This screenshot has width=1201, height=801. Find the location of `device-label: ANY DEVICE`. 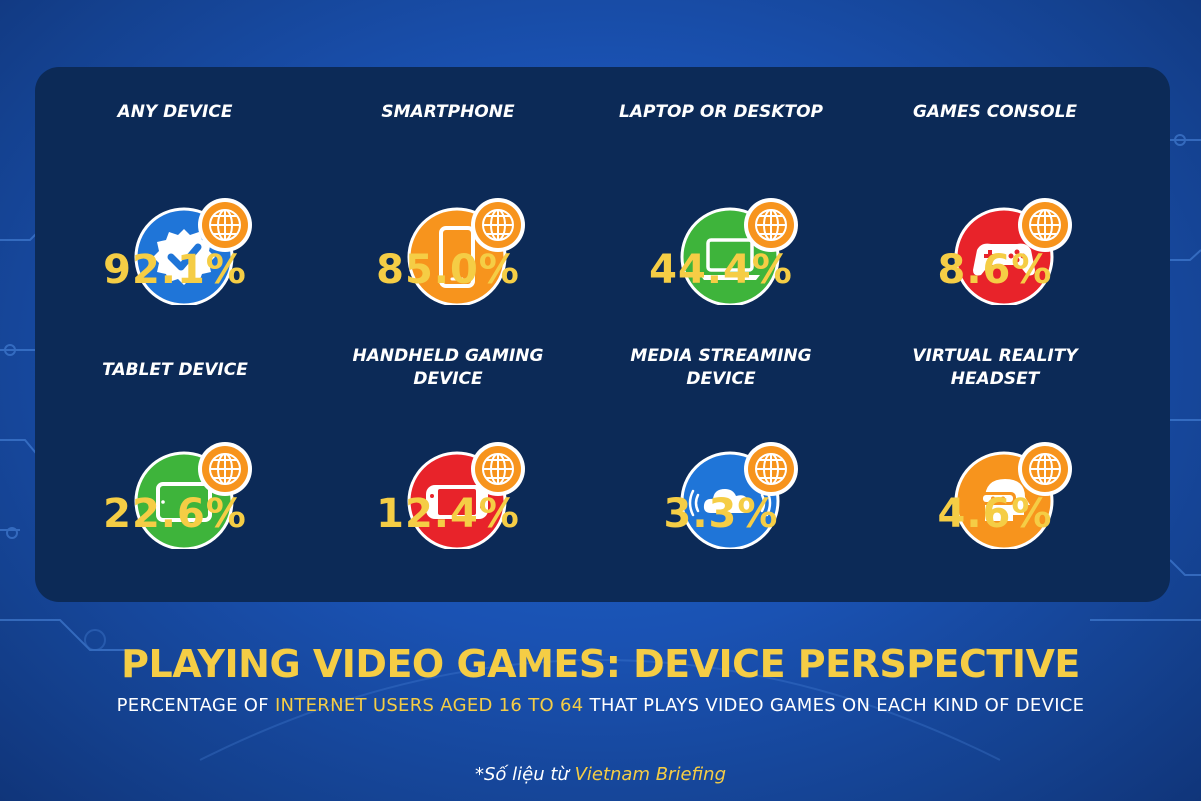

device-label: ANY DEVICE is located at coordinates (175, 112).